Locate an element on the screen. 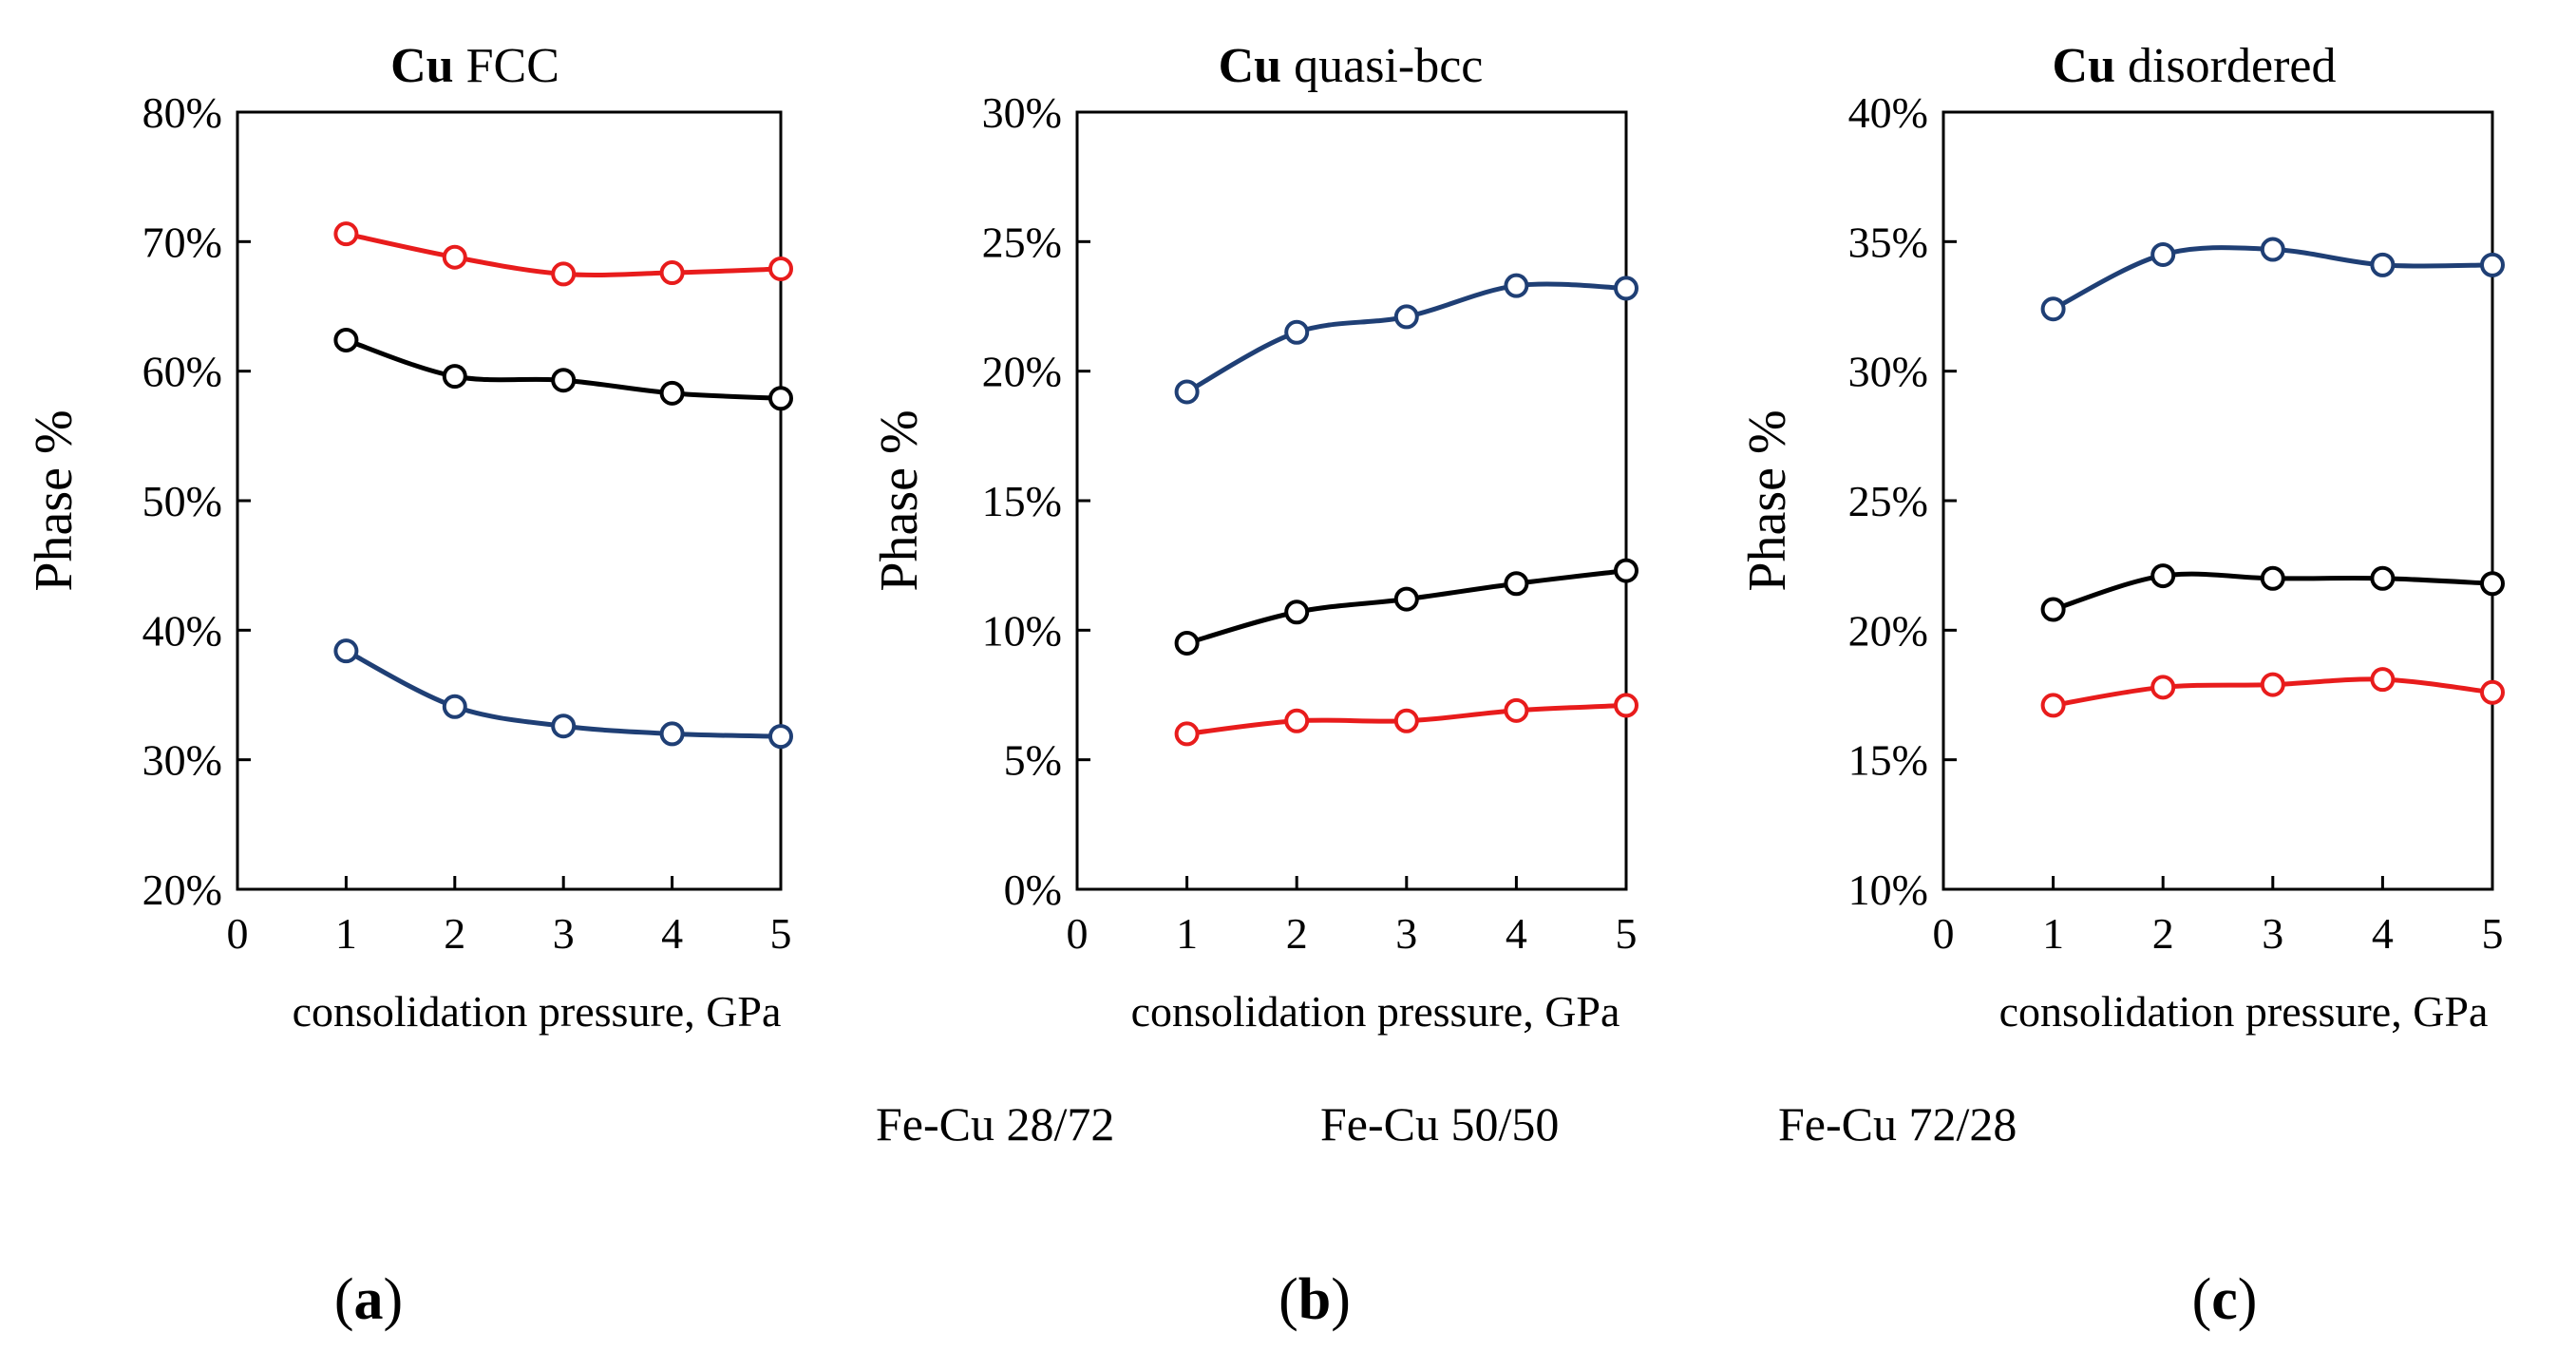 Image resolution: width=2576 pixels, height=1370 pixels. panel-label-a: (a) is located at coordinates (368, 1299).